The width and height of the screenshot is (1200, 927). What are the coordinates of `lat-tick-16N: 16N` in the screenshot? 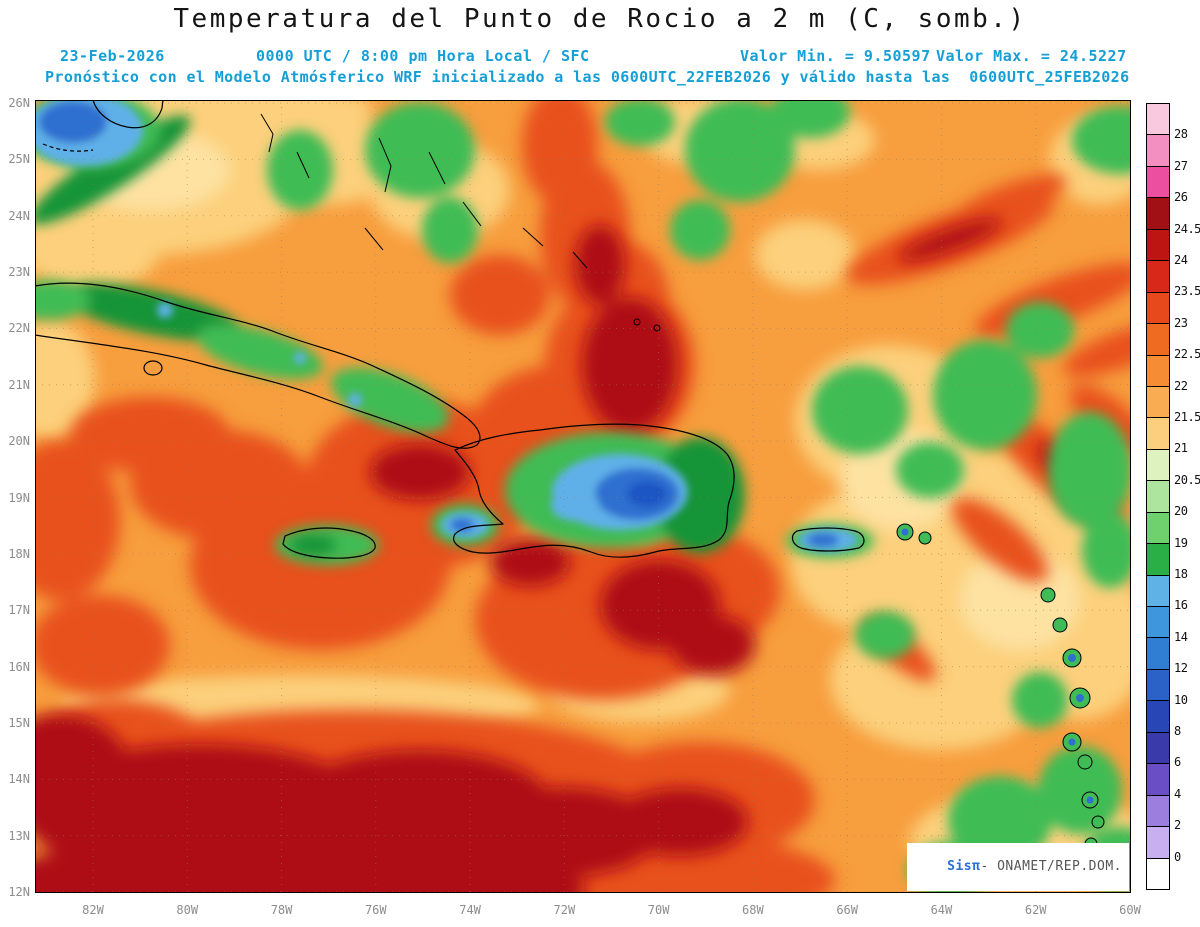 It's located at (19, 666).